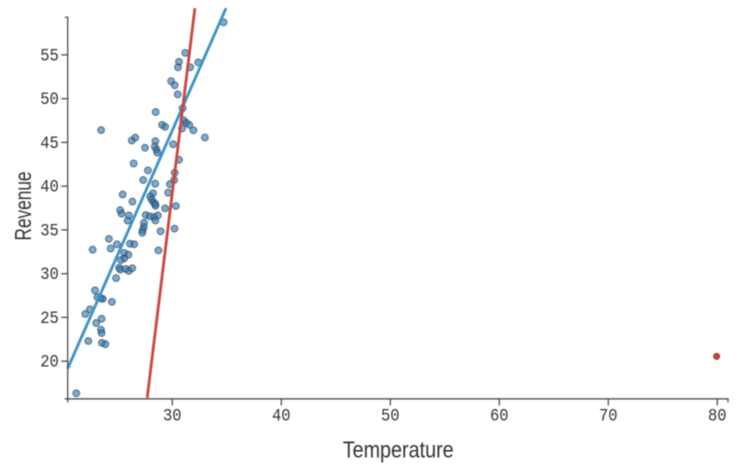  Describe the element at coordinates (717, 417) in the screenshot. I see `svg-text: 80` at that location.